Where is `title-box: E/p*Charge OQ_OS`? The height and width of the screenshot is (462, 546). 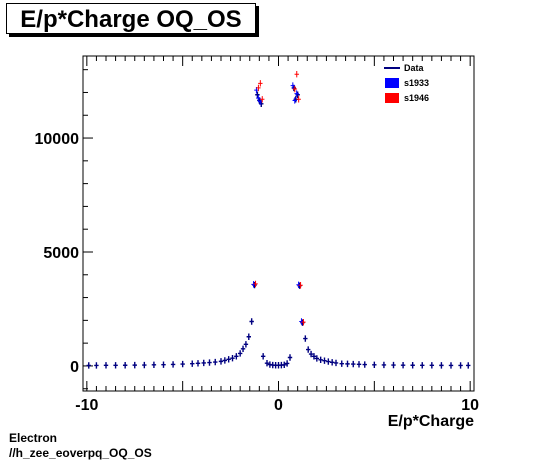 title-box: E/p*Charge OQ_OS is located at coordinates (131, 18).